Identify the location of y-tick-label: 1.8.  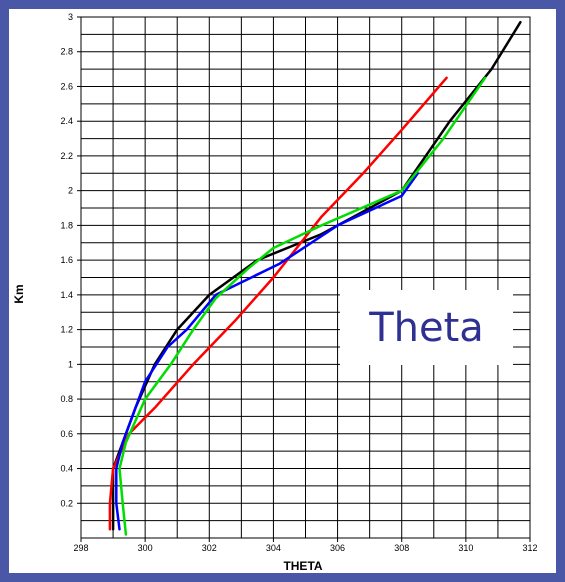
(66, 225).